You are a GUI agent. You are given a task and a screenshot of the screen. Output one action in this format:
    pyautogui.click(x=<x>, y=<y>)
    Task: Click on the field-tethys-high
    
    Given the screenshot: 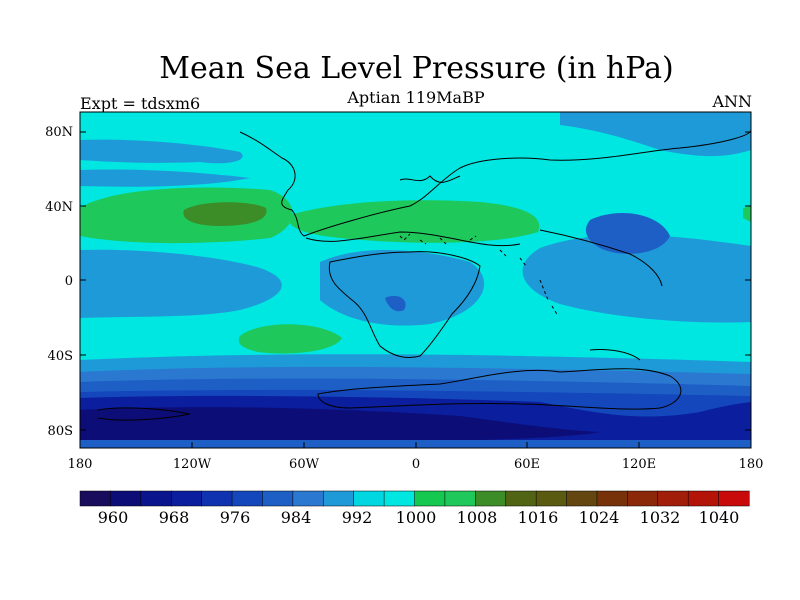 What is the action you would take?
    pyautogui.click(x=414, y=221)
    